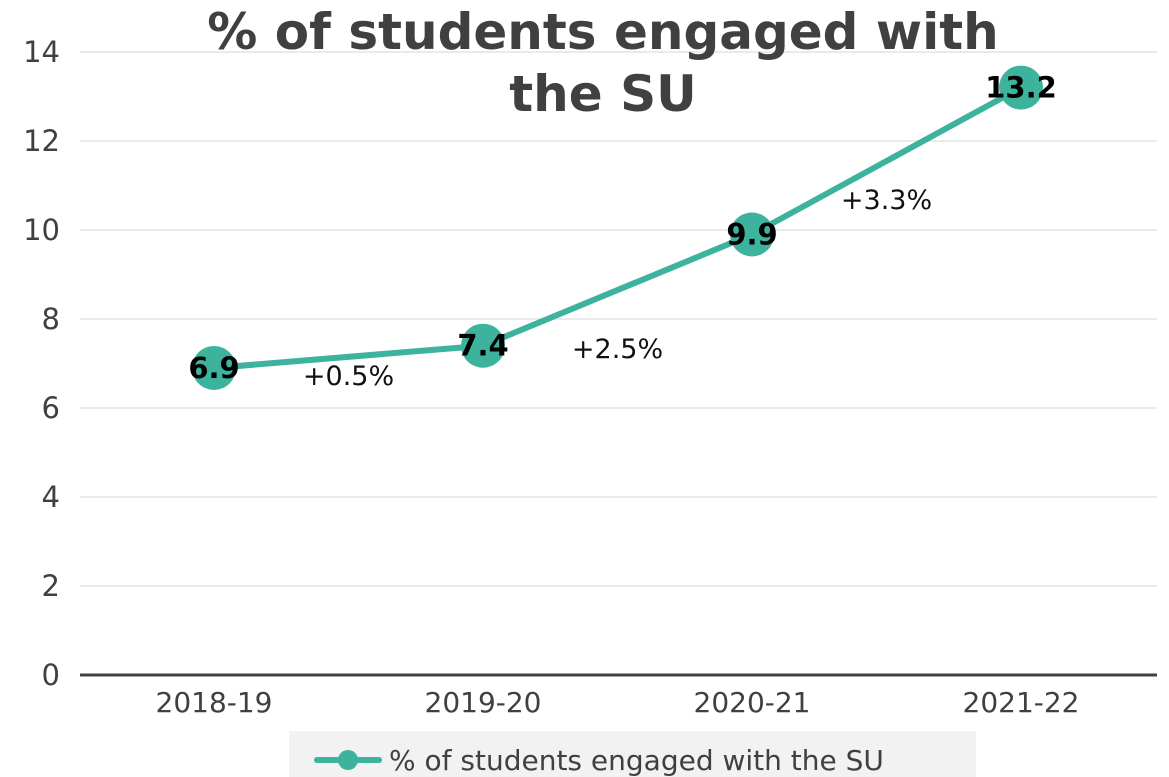 The width and height of the screenshot is (1169, 777). What do you see at coordinates (886, 200) in the screenshot?
I see `change-annotation: +3.3%` at bounding box center [886, 200].